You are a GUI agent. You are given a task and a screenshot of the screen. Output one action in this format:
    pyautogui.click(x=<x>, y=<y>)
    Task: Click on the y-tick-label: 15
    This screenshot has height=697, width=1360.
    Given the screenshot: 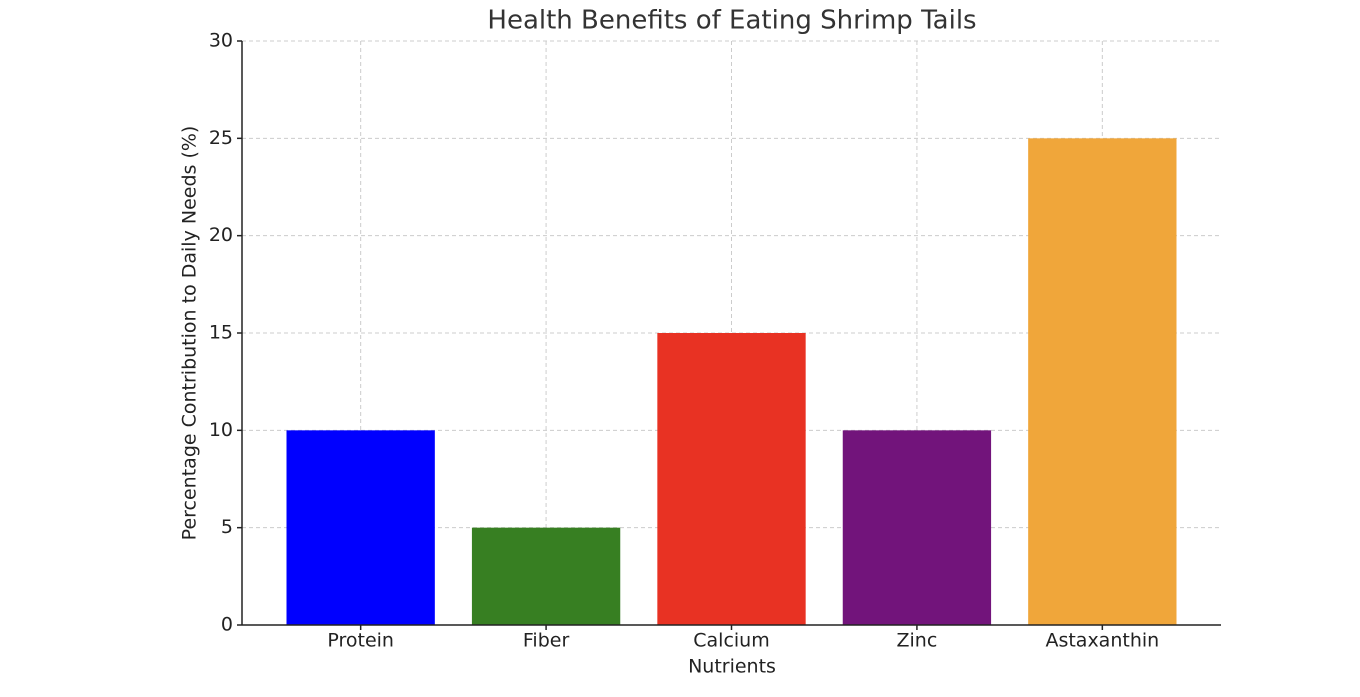 What is the action you would take?
    pyautogui.click(x=221, y=333)
    